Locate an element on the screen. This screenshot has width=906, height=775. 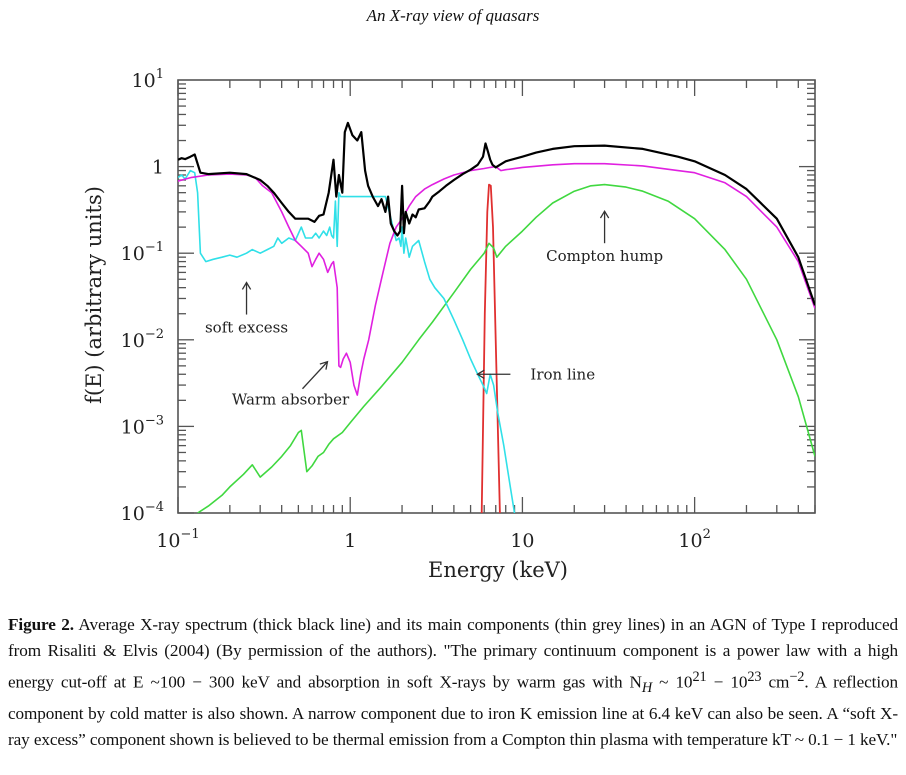
annotation-soft-excess: soft excess is located at coordinates (246, 328).